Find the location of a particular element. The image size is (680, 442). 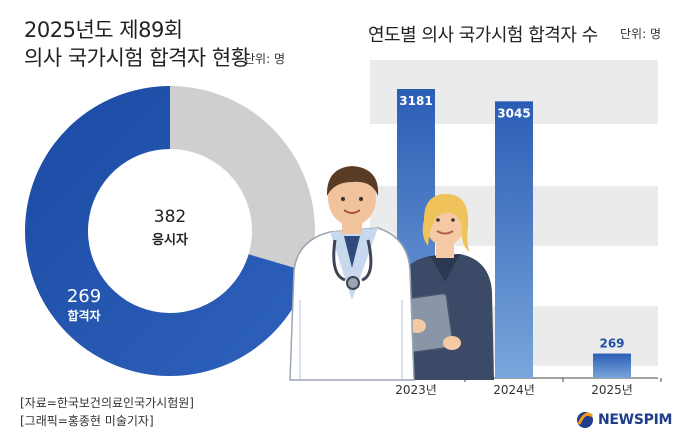

brand-name: NEWSPIM is located at coordinates (635, 420).